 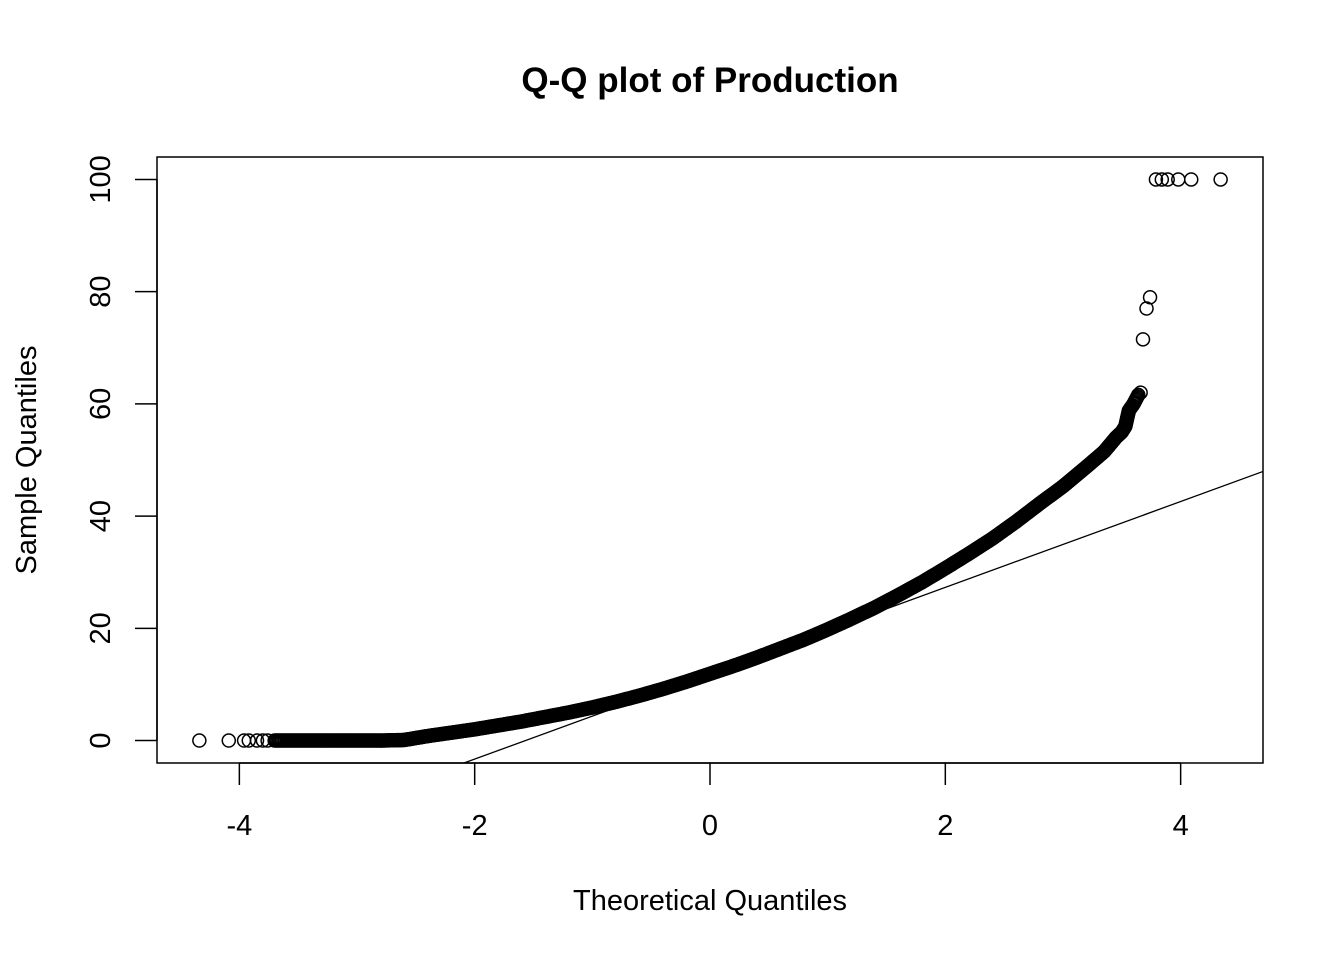 What do you see at coordinates (475, 826) in the screenshot?
I see `x-tick-label: -2` at bounding box center [475, 826].